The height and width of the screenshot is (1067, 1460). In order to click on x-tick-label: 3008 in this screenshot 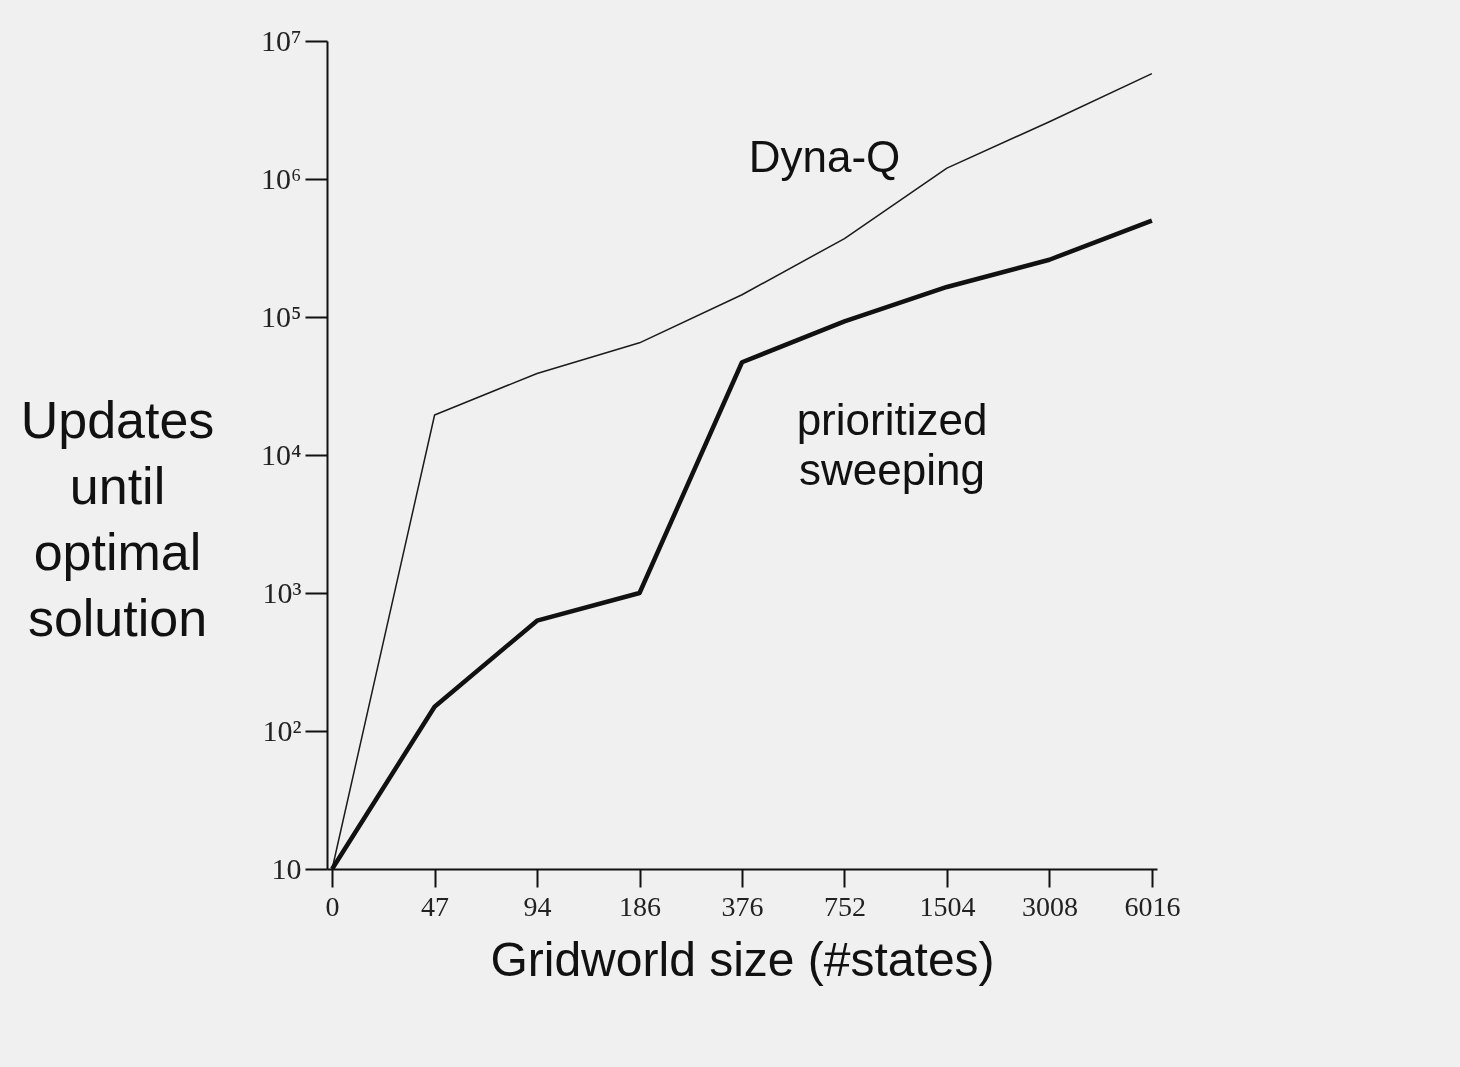, I will do `click(1049, 906)`.